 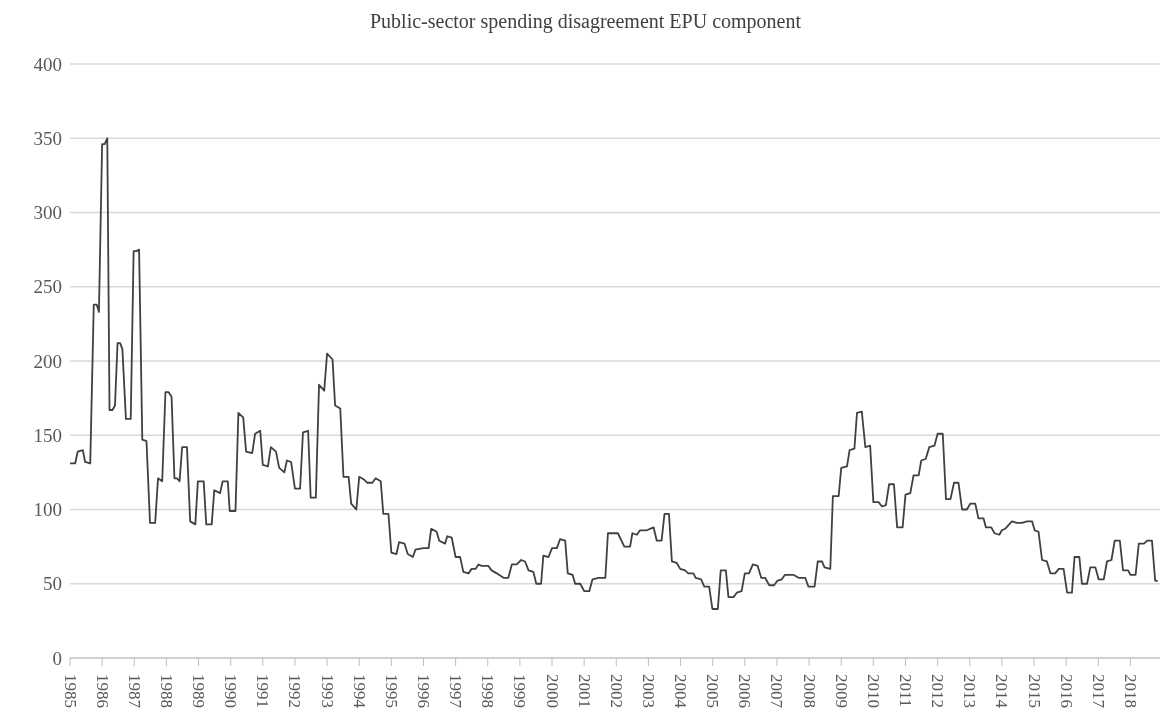 What do you see at coordinates (745, 691) in the screenshot?
I see `x-tick-label: 2006` at bounding box center [745, 691].